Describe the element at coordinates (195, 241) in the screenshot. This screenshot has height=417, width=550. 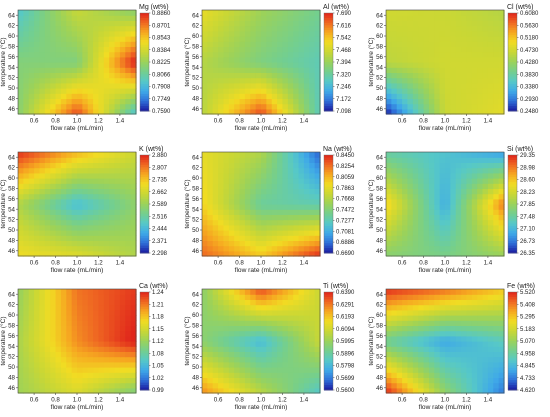
I see `y-tick-label: 48` at that location.